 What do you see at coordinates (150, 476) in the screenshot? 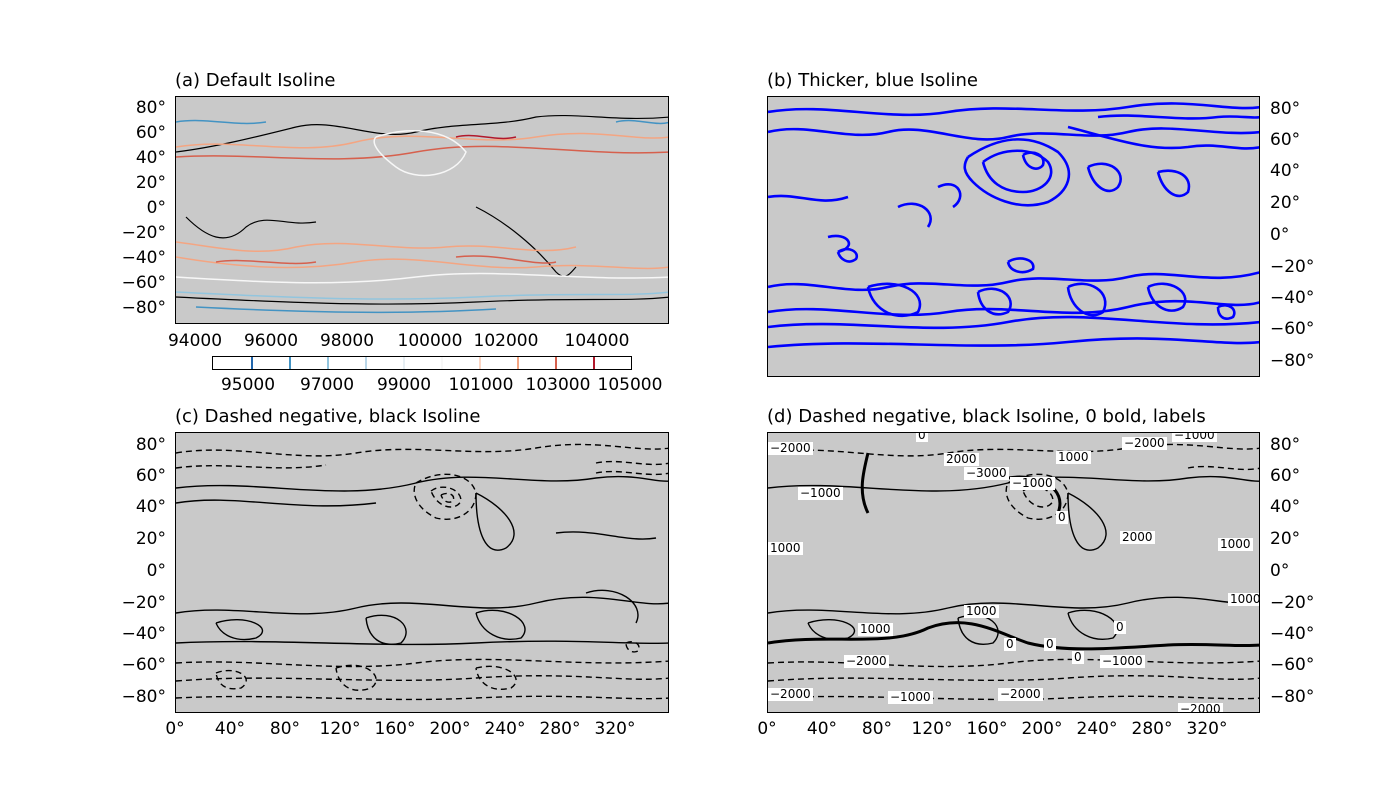
I see `panel-c-lat-tick: 60°` at bounding box center [150, 476].